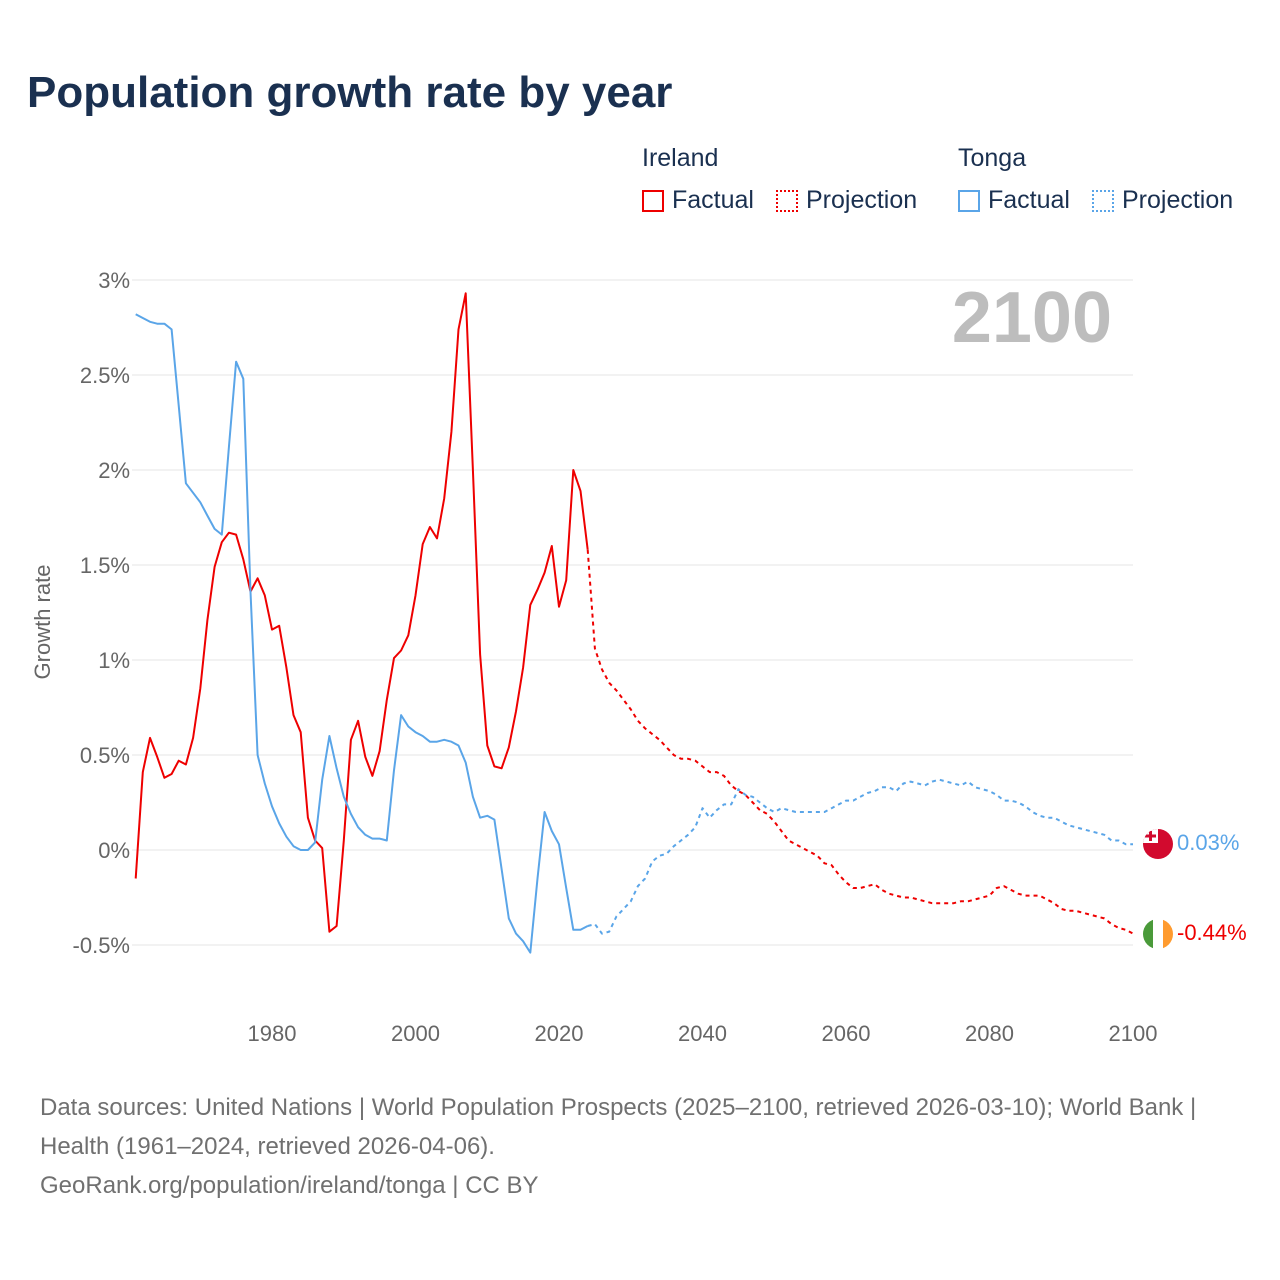 Image resolution: width=1280 pixels, height=1280 pixels. I want to click on legend-ireland-factual: Factual, so click(698, 200).